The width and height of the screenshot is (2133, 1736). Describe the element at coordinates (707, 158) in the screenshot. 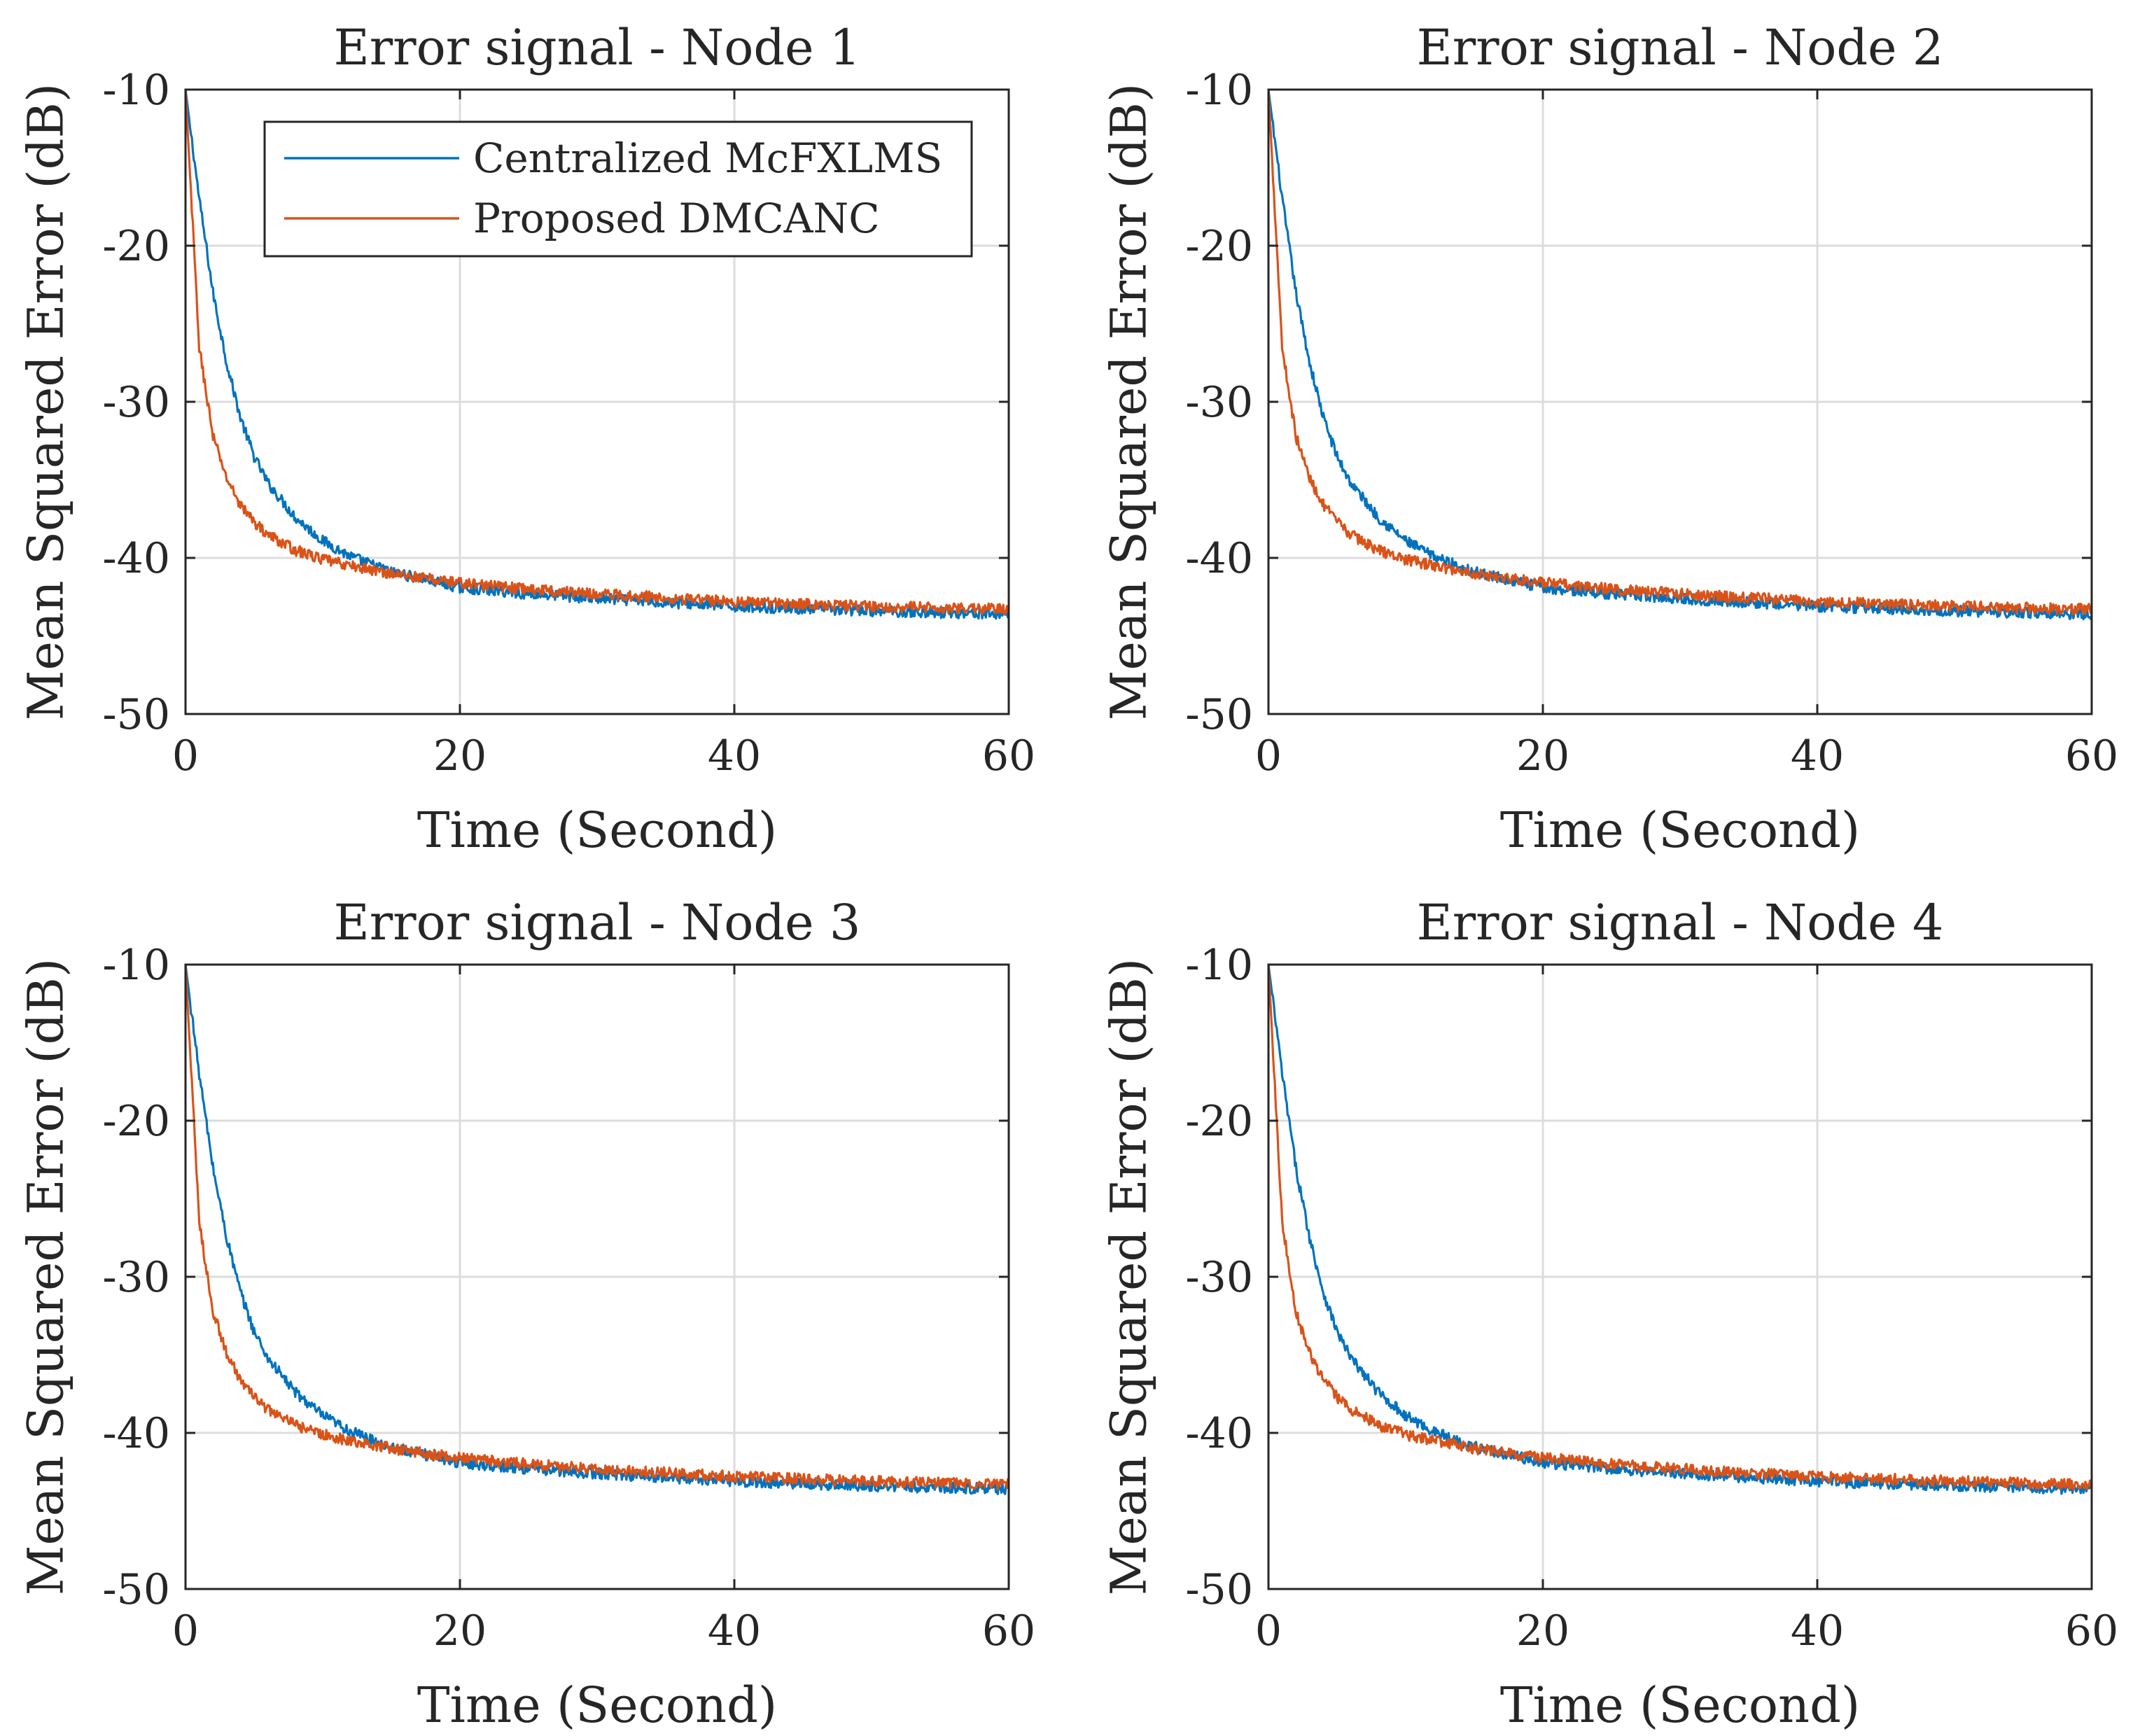

I see `legend-label: Centralized McFXLMS` at that location.